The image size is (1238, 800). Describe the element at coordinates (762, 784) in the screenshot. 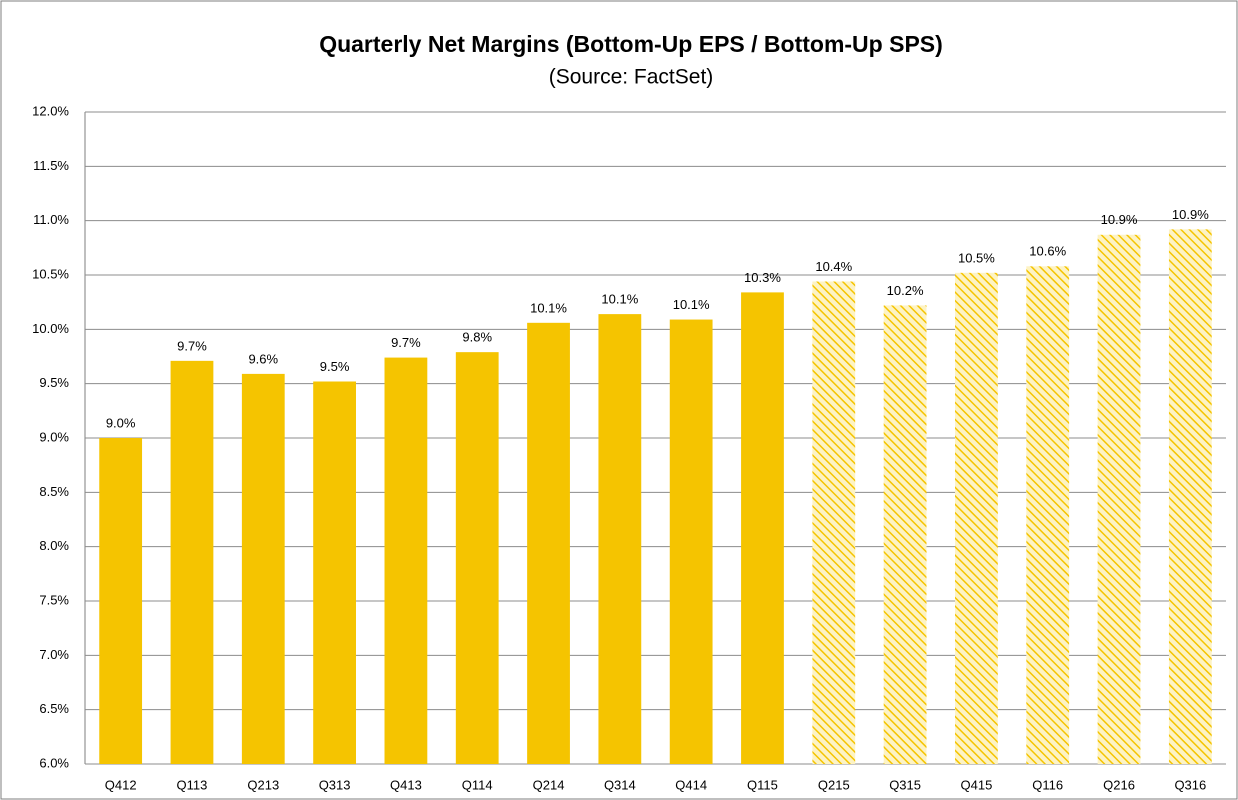

I see `x-tick-label: Q115` at that location.